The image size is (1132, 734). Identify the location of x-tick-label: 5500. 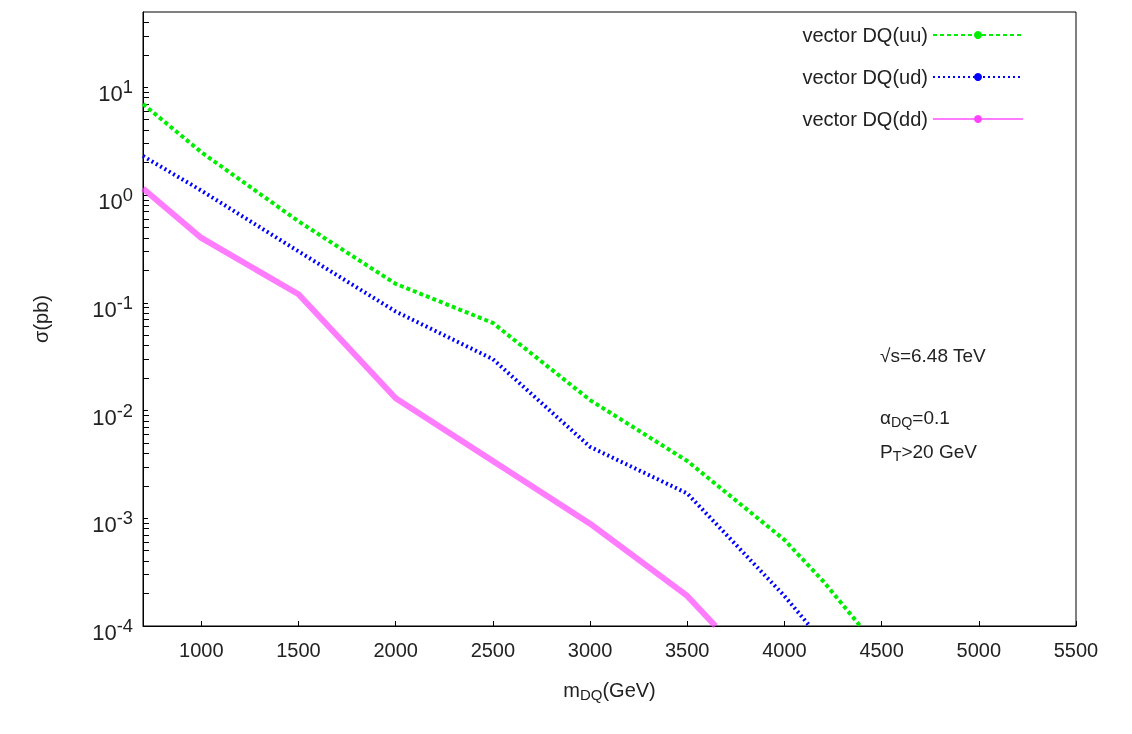
(1076, 650).